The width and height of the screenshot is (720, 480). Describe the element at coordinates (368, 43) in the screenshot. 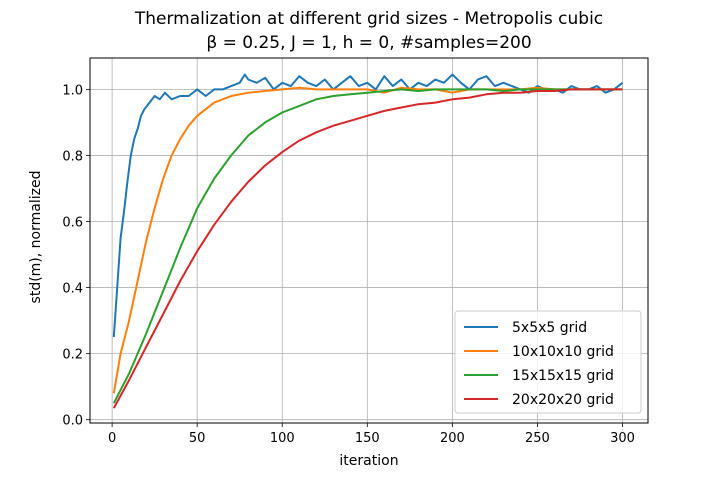

I see `chart-subtitle: β = 0.25, J = 1, h = 0, #samples=200` at that location.